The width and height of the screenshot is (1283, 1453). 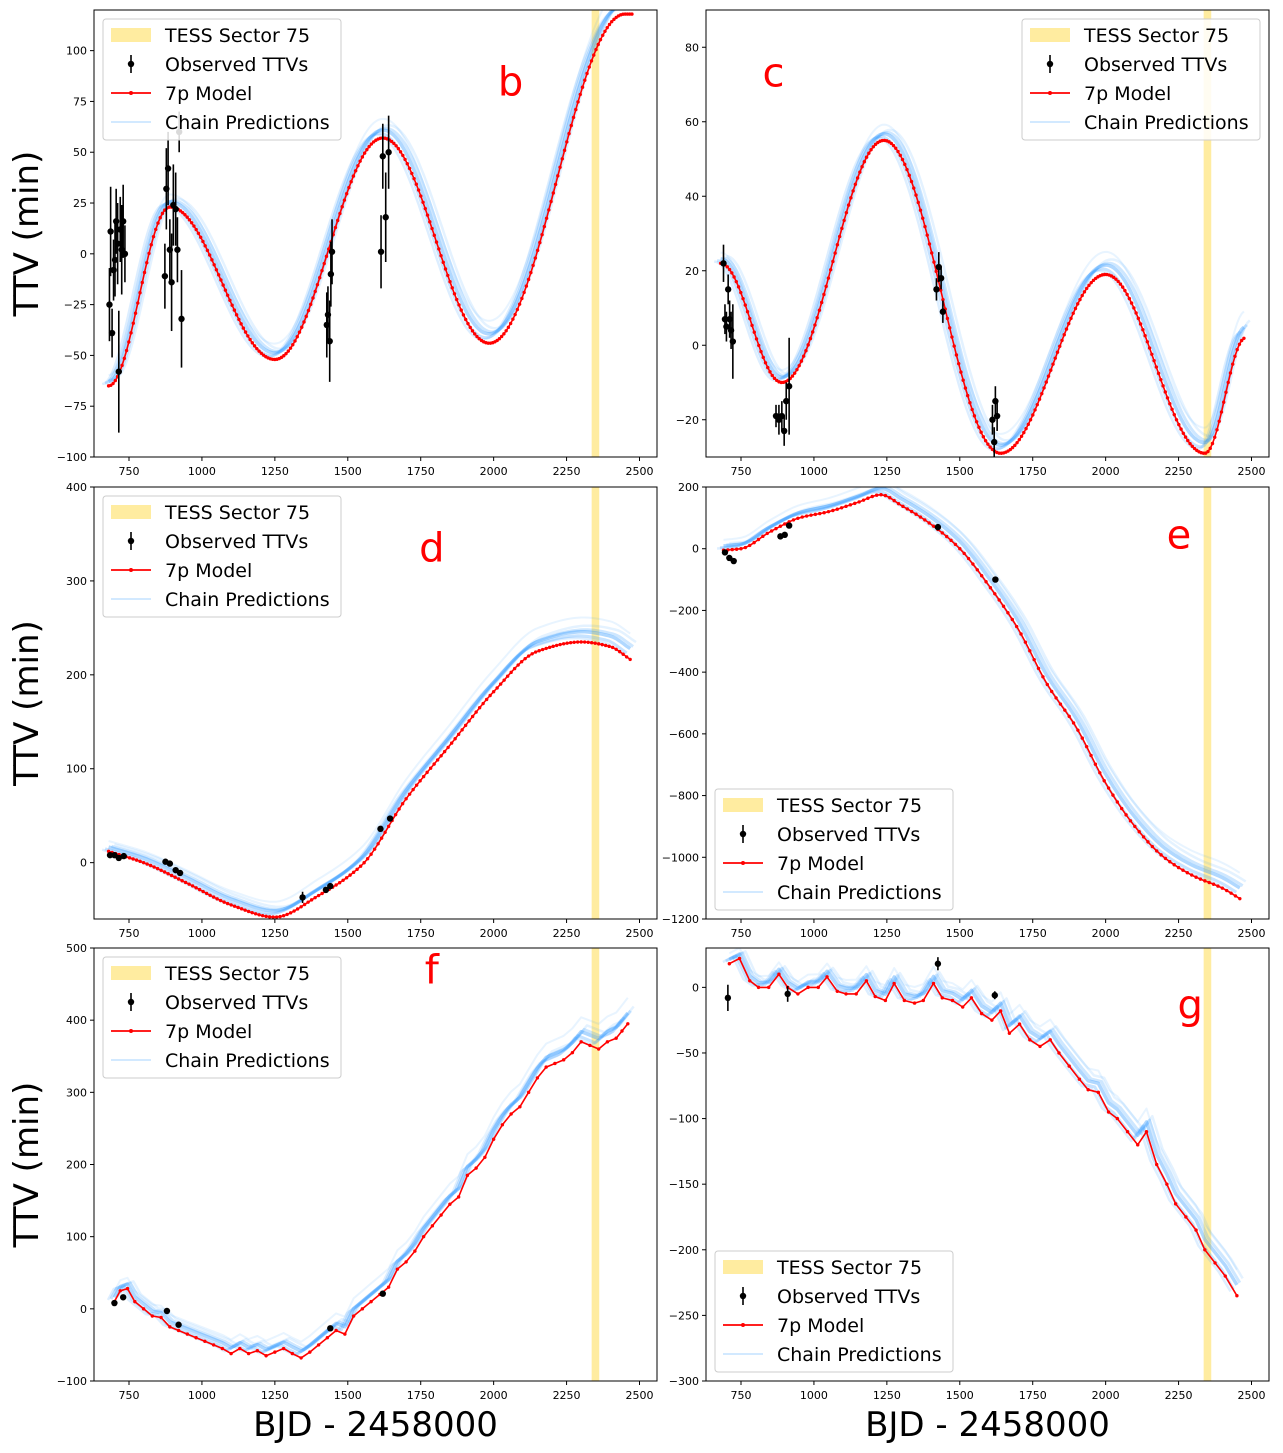 What do you see at coordinates (859, 893) in the screenshot?
I see `legend-label: Chain Predictions` at bounding box center [859, 893].